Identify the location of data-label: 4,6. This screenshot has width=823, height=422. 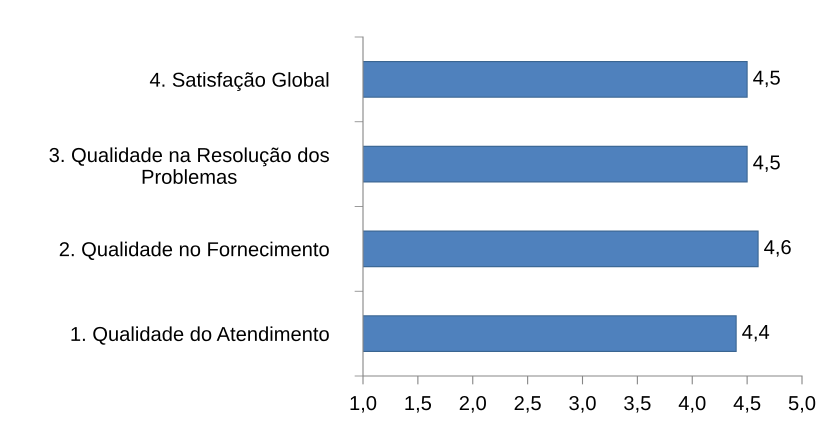
(777, 248).